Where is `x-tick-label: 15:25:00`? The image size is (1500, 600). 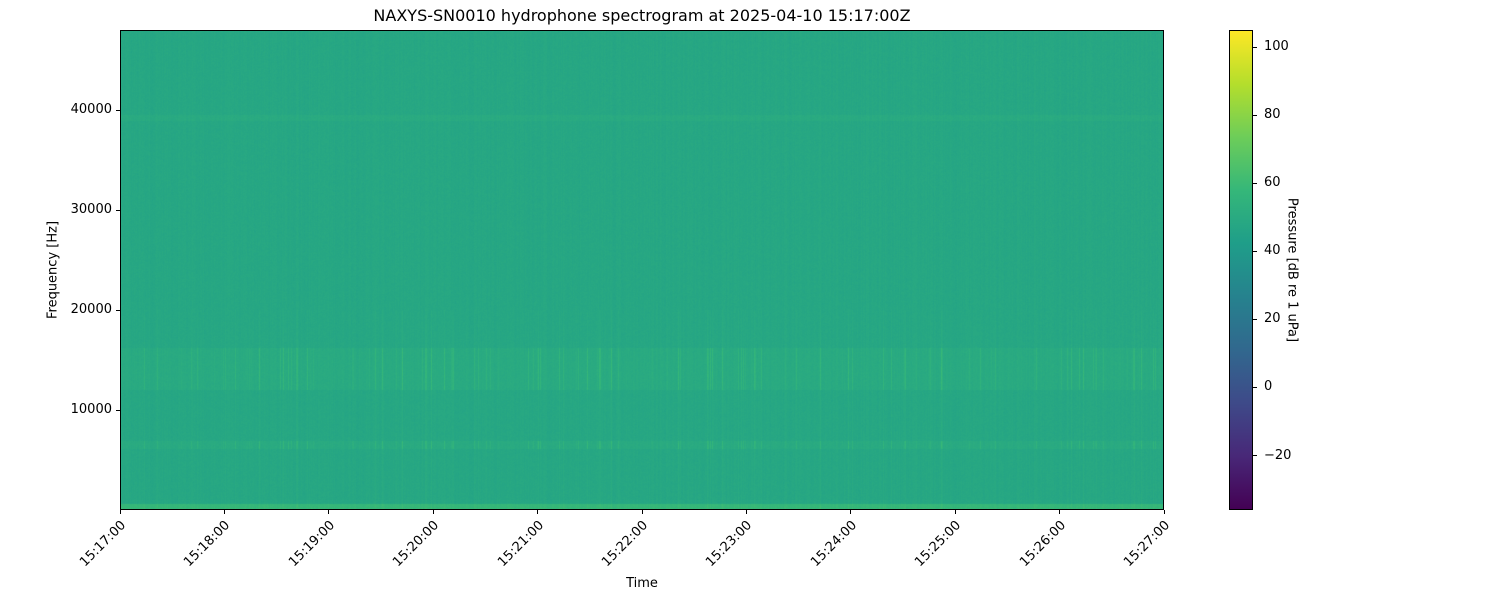
x-tick-label: 15:25:00 is located at coordinates (938, 544).